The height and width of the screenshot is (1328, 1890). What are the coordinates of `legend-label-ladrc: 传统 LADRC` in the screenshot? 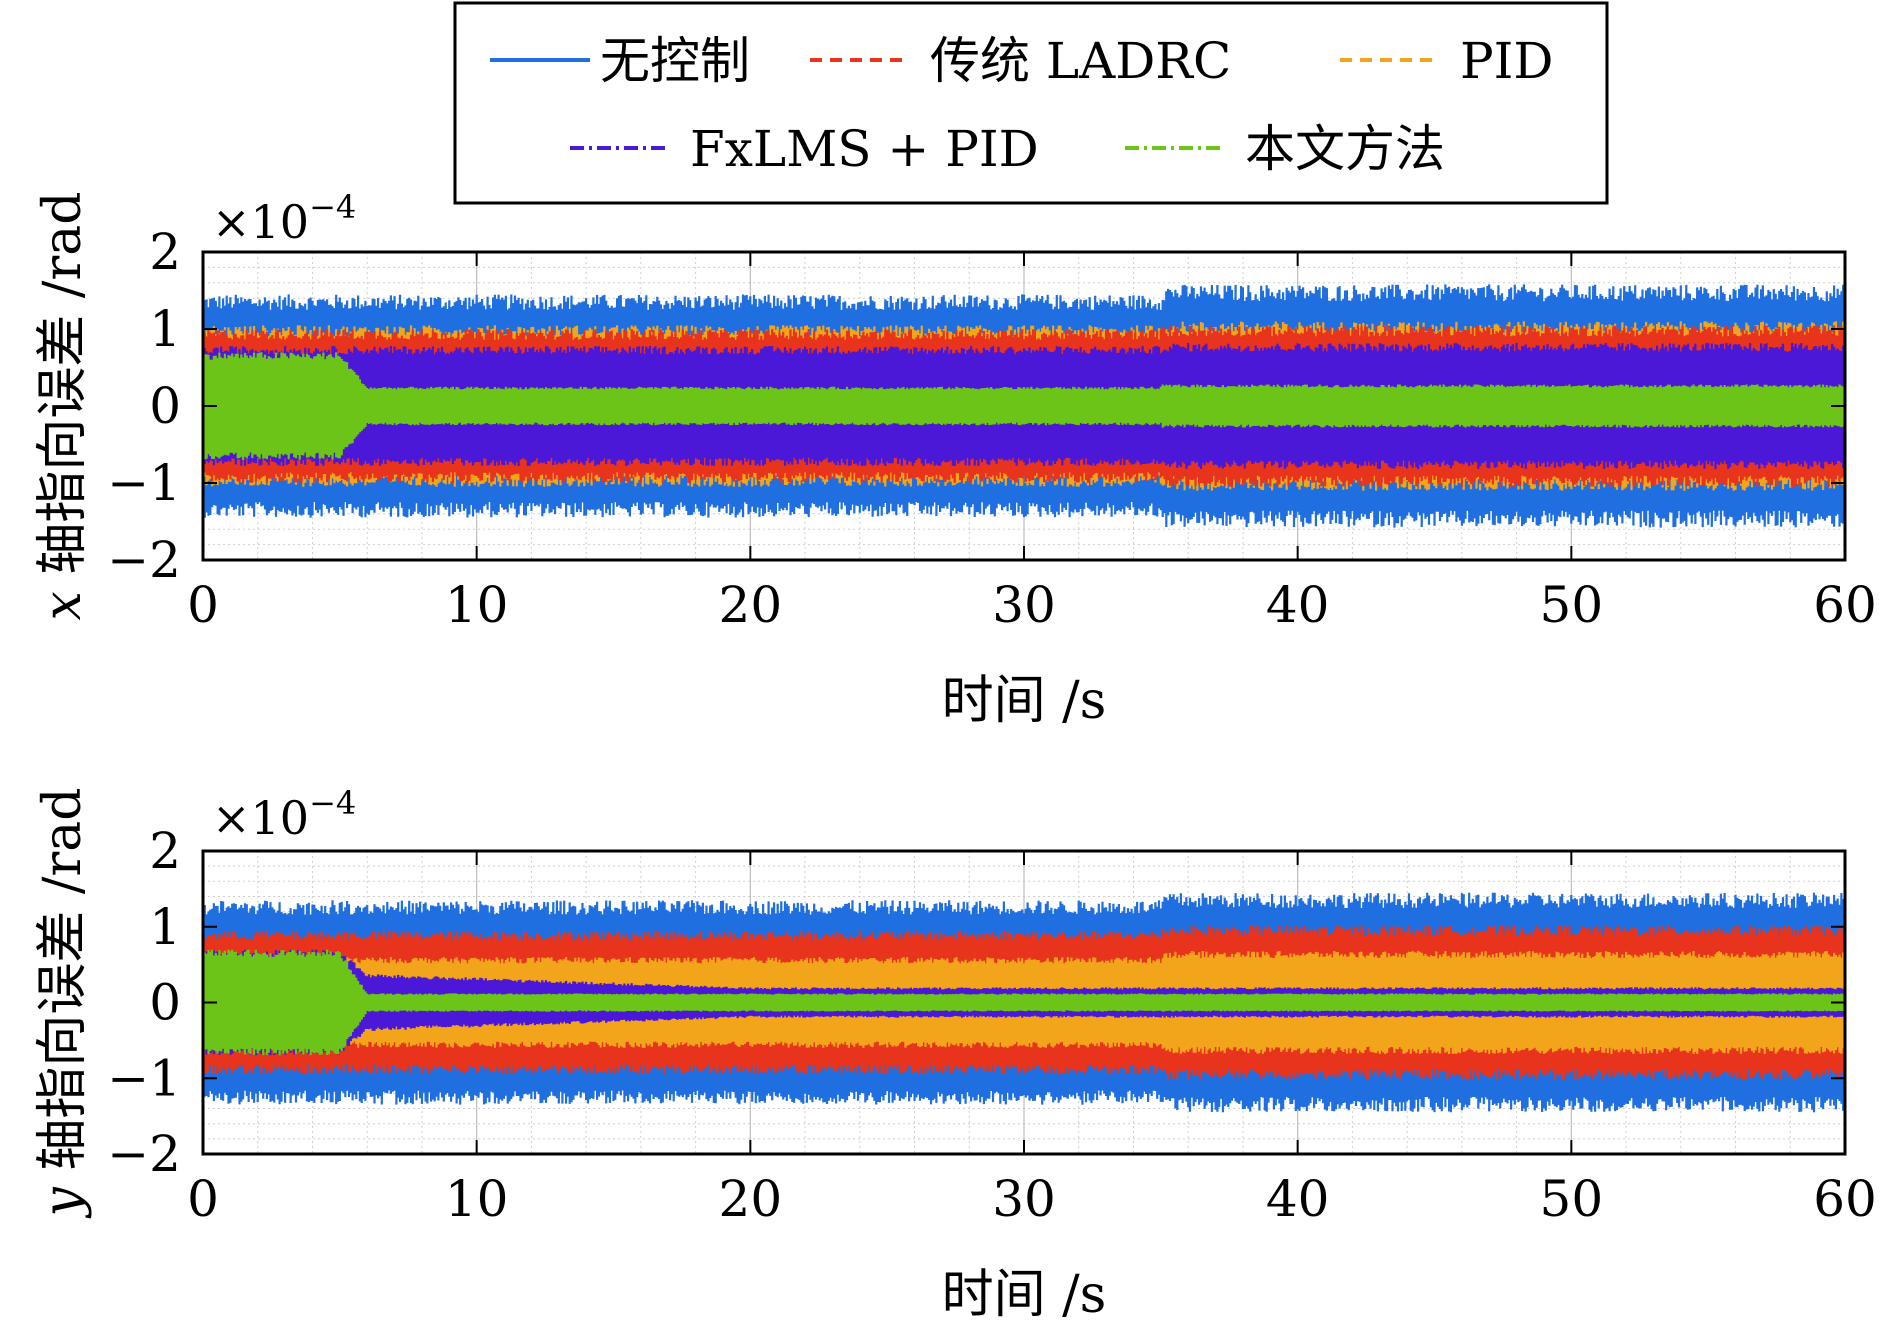 It's located at (1080, 61).